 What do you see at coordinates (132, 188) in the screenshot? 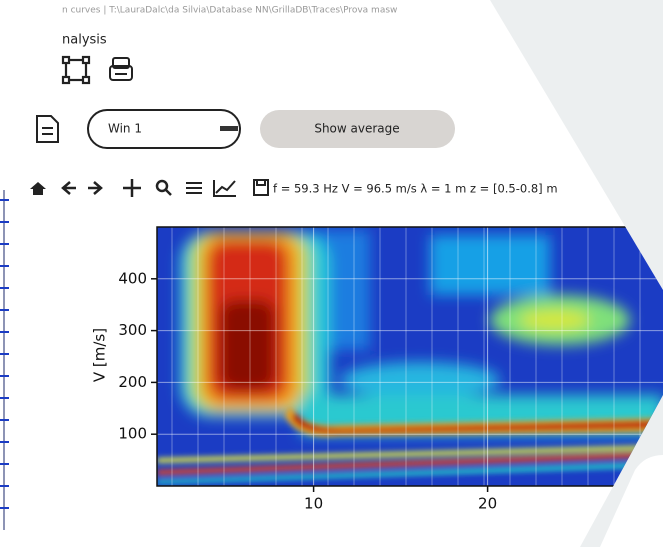
I see `pan-button` at bounding box center [132, 188].